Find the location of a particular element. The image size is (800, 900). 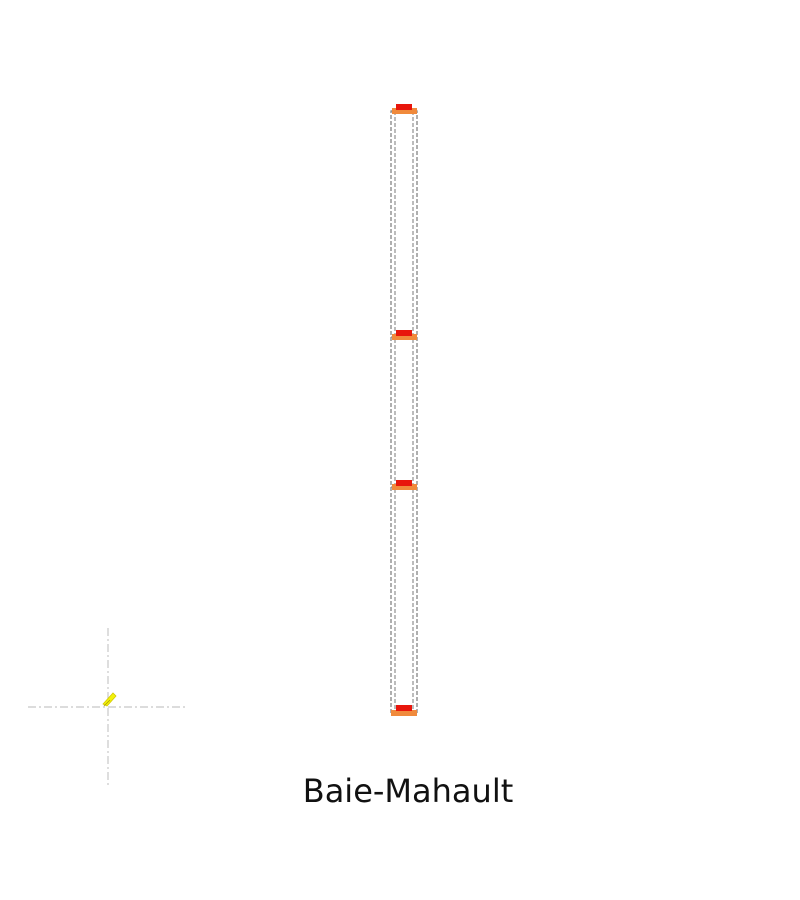

location-caption: Baie-Mahault is located at coordinates (408, 791).